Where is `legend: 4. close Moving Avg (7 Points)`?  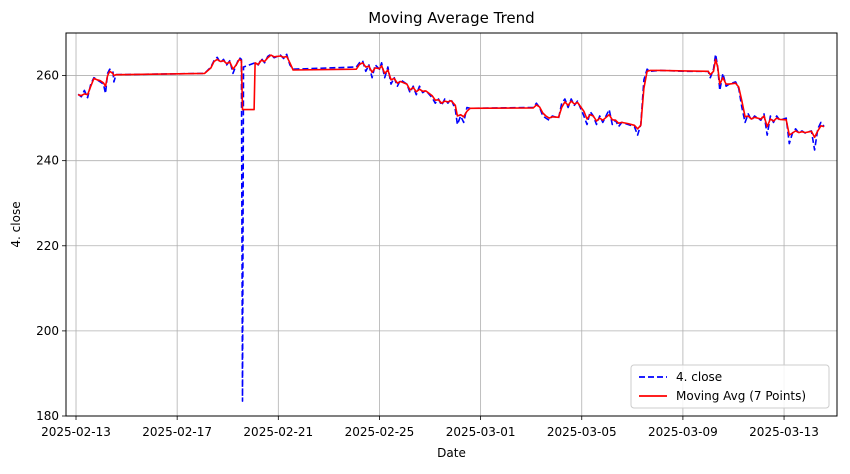 legend: 4. close Moving Avg (7 Points) is located at coordinates (730, 386).